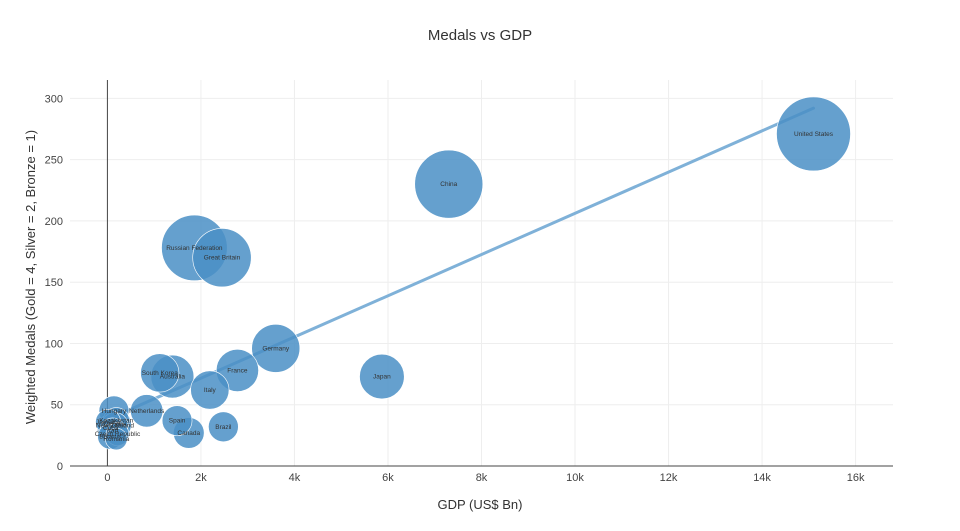 This screenshot has width=960, height=531. What do you see at coordinates (54, 222) in the screenshot?
I see `y-tick-label: 200` at bounding box center [54, 222].